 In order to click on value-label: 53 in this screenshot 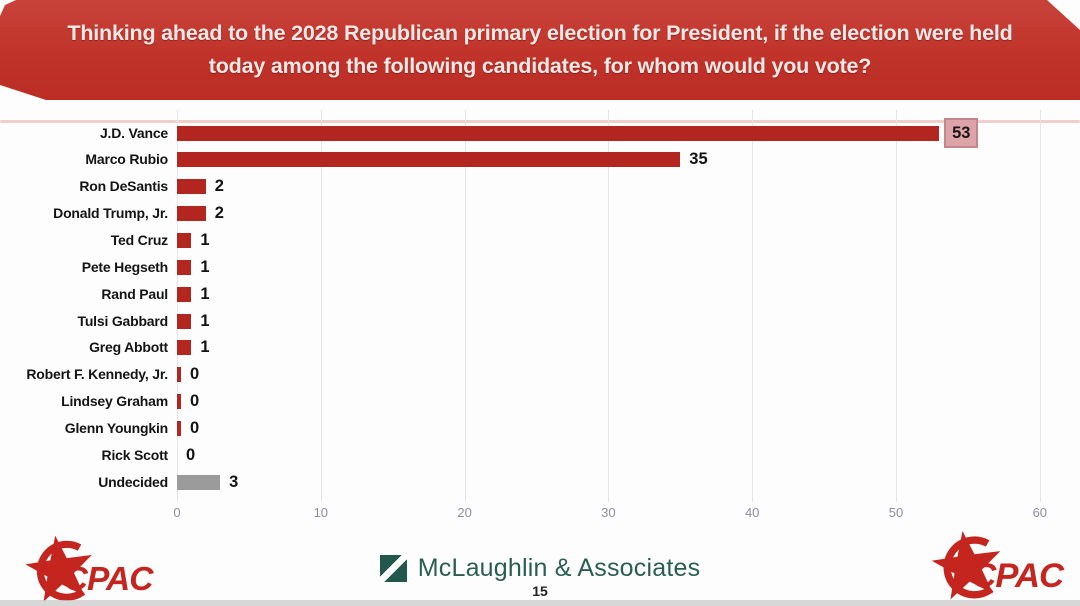, I will do `click(961, 133)`.